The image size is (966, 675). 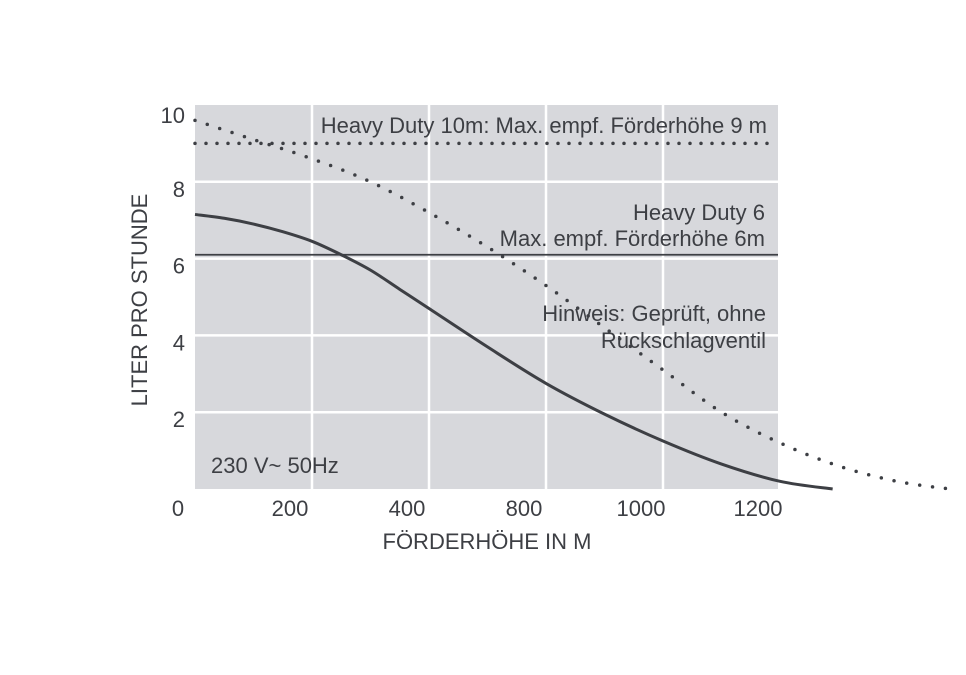 What do you see at coordinates (683, 340) in the screenshot?
I see `annotation-note-line2: Rückschlagventil` at bounding box center [683, 340].